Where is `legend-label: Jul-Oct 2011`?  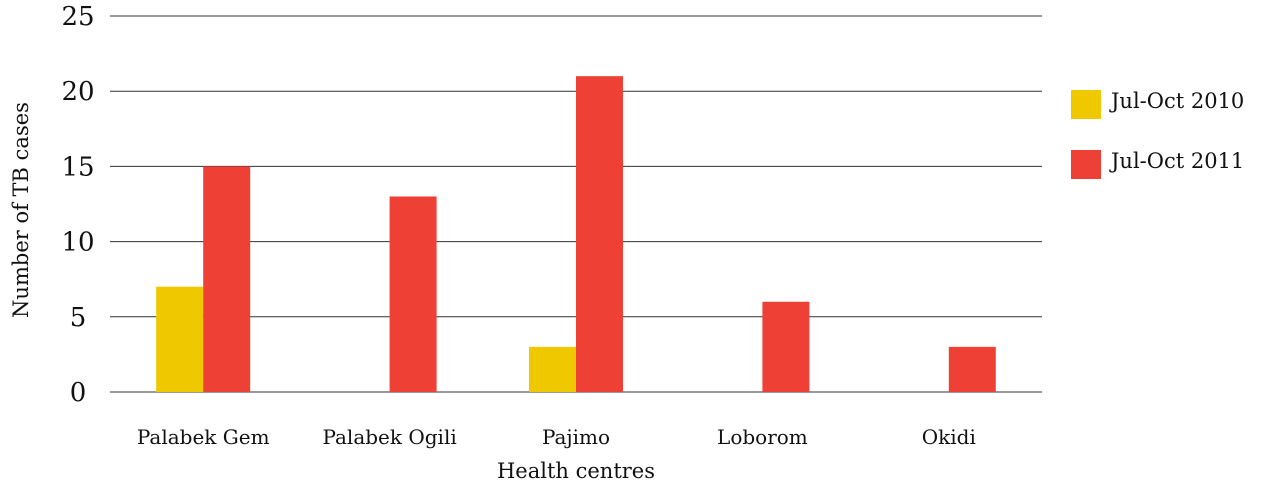
legend-label: Jul-Oct 2011 is located at coordinates (1176, 161).